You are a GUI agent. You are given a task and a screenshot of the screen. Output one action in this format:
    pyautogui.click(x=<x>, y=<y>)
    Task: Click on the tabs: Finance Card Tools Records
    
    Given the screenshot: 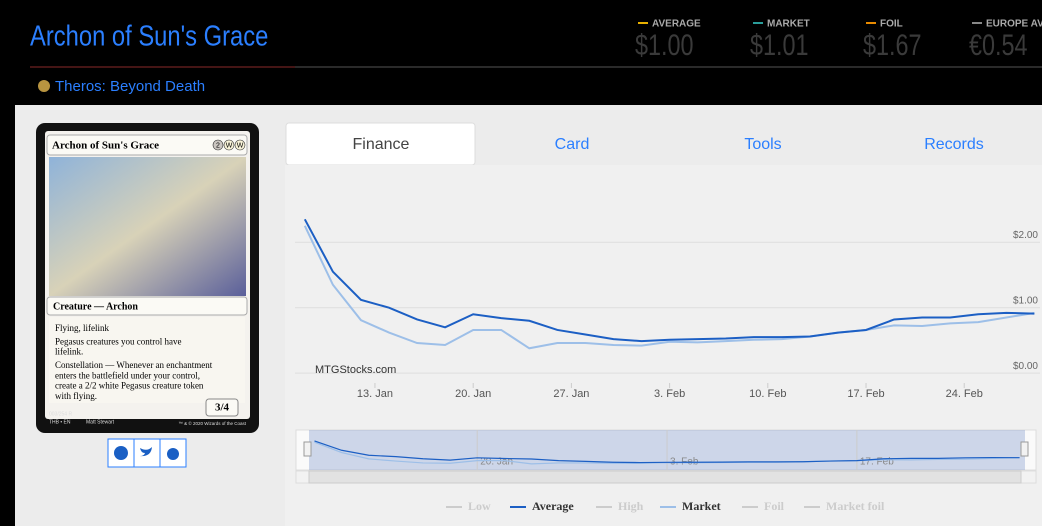 What is the action you would take?
    pyautogui.click(x=663, y=144)
    